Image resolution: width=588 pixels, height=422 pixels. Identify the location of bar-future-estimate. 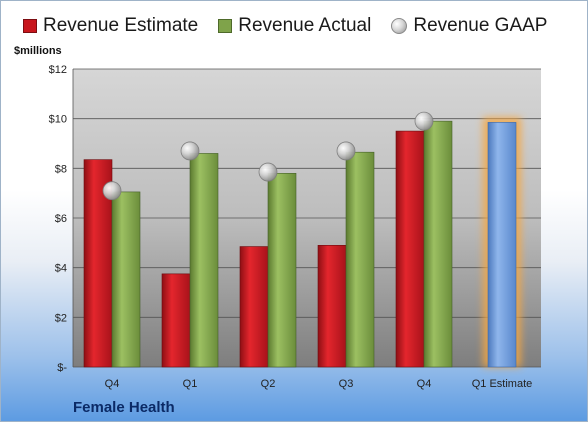
(502, 245).